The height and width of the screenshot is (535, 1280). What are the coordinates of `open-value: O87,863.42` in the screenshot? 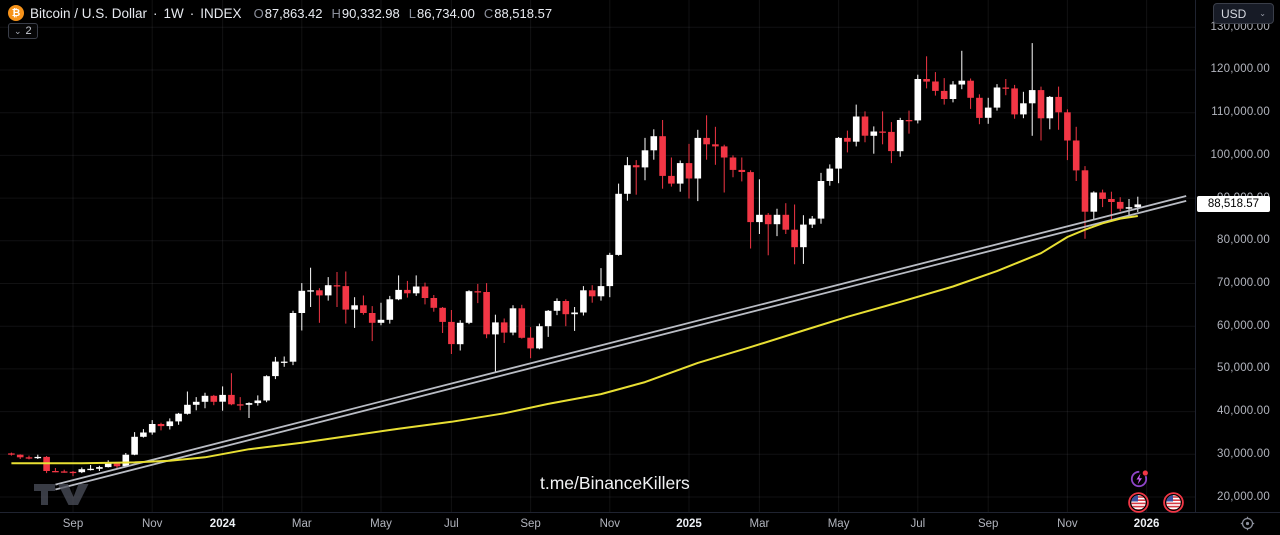 It's located at (288, 13).